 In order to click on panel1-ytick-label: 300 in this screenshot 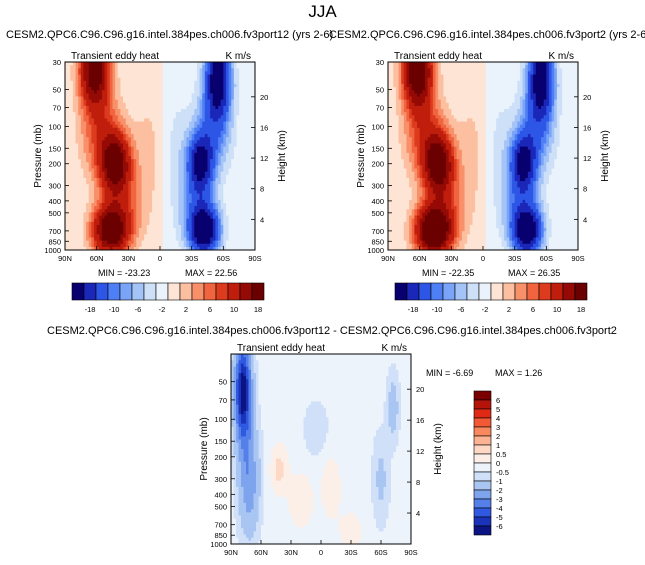, I will do `click(54, 185)`.